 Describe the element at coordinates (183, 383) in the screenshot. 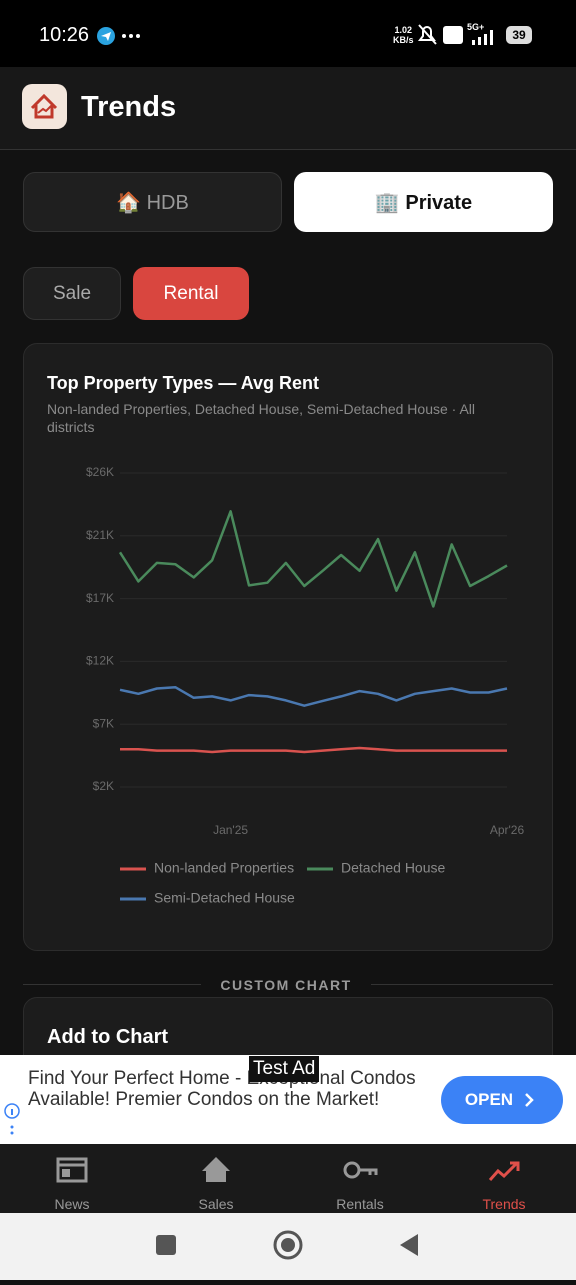

I see `chart-title: Top Property Types — Avg Rent` at that location.